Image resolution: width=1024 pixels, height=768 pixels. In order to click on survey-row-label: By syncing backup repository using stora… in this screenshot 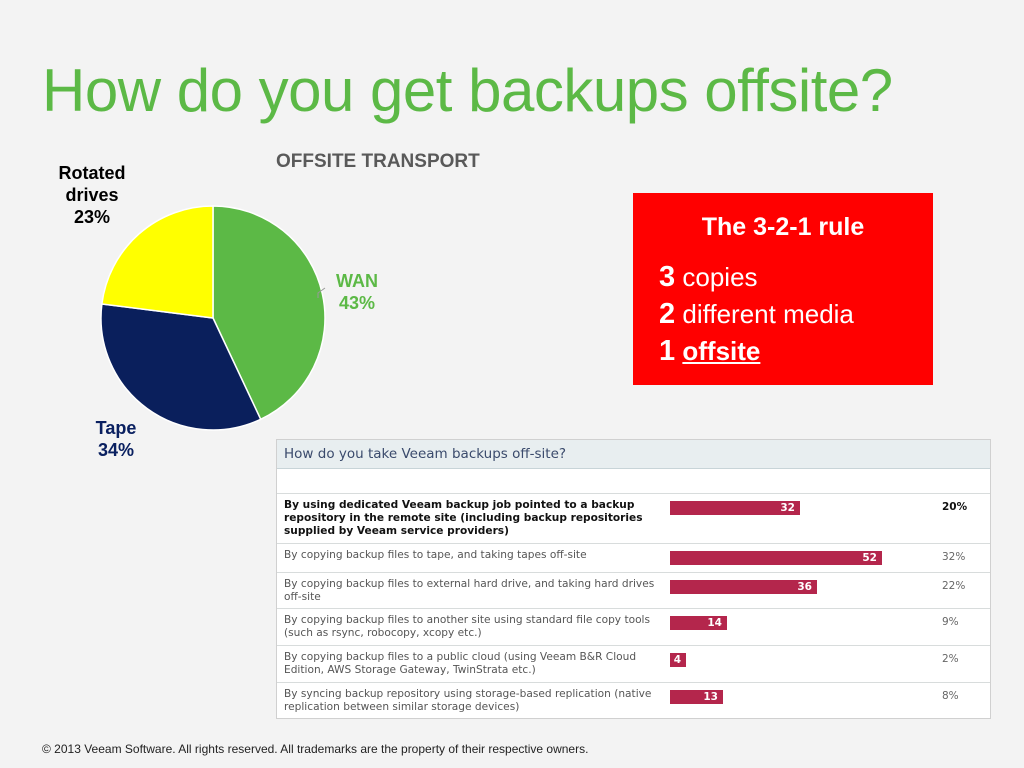, I will do `click(468, 700)`.